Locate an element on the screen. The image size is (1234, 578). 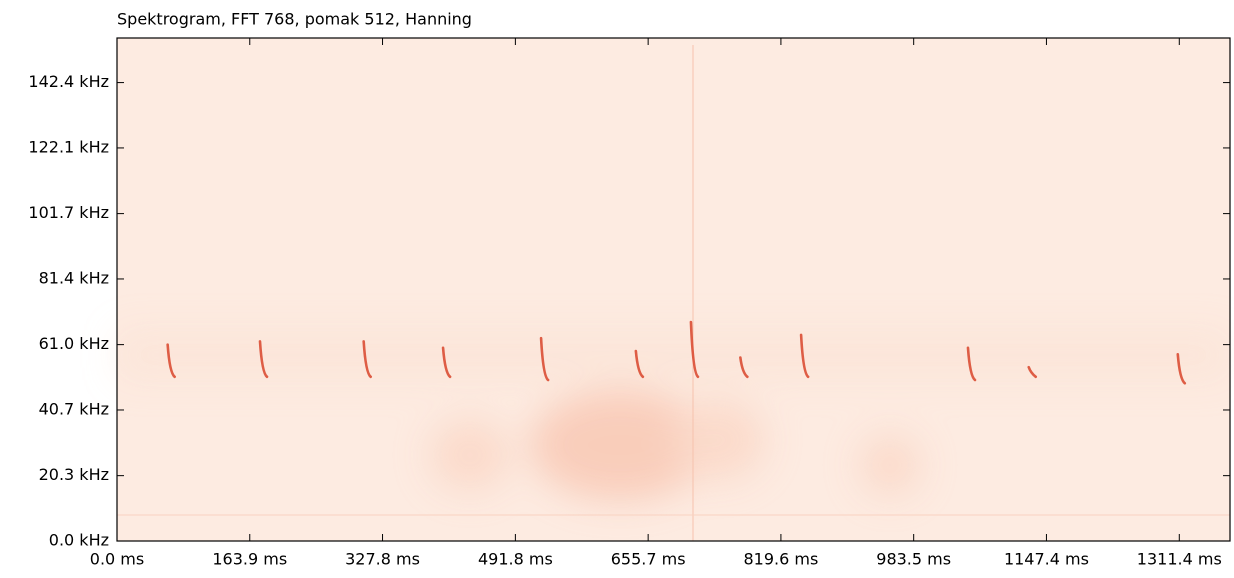
y-tick-label: 122.1 kHz is located at coordinates (68, 146).